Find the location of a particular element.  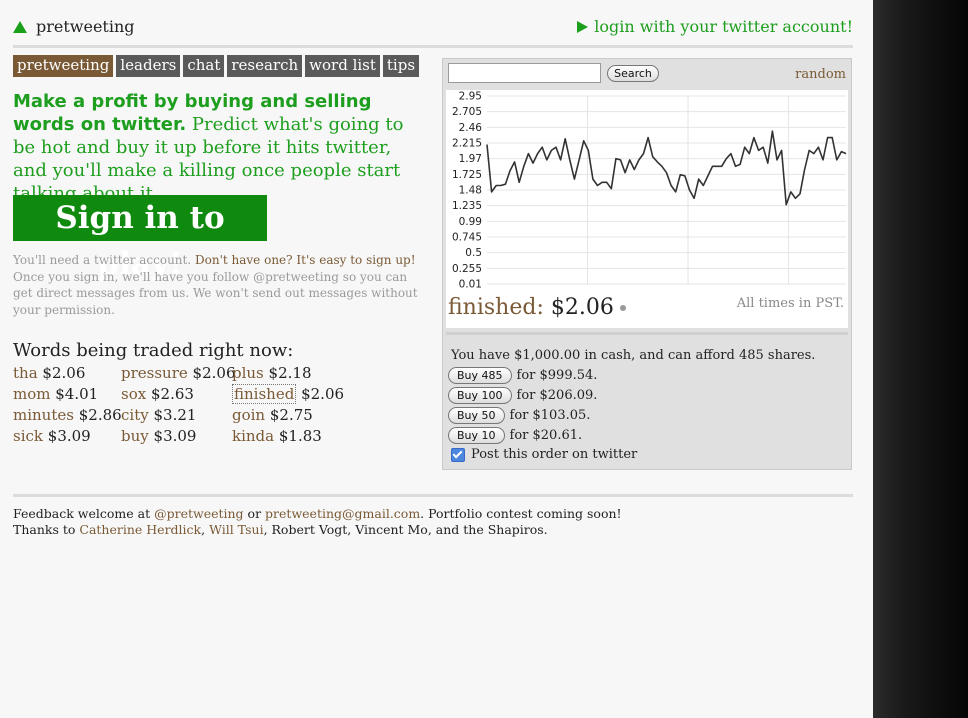

traded-word: minutes $2.86 is located at coordinates (67, 415).